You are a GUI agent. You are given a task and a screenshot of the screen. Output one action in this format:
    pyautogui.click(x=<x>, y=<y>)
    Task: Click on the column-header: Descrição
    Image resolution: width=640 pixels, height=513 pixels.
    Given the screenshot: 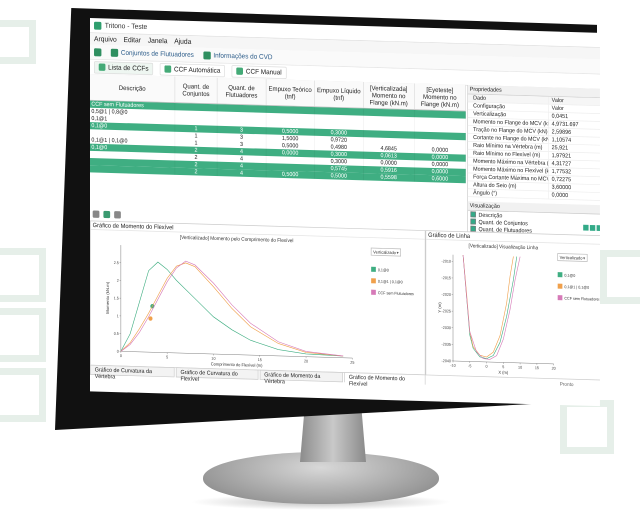 What is the action you would take?
    pyautogui.click(x=133, y=88)
    